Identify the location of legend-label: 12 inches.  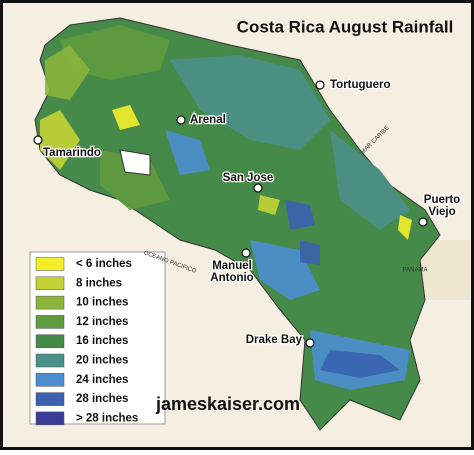
(102, 322).